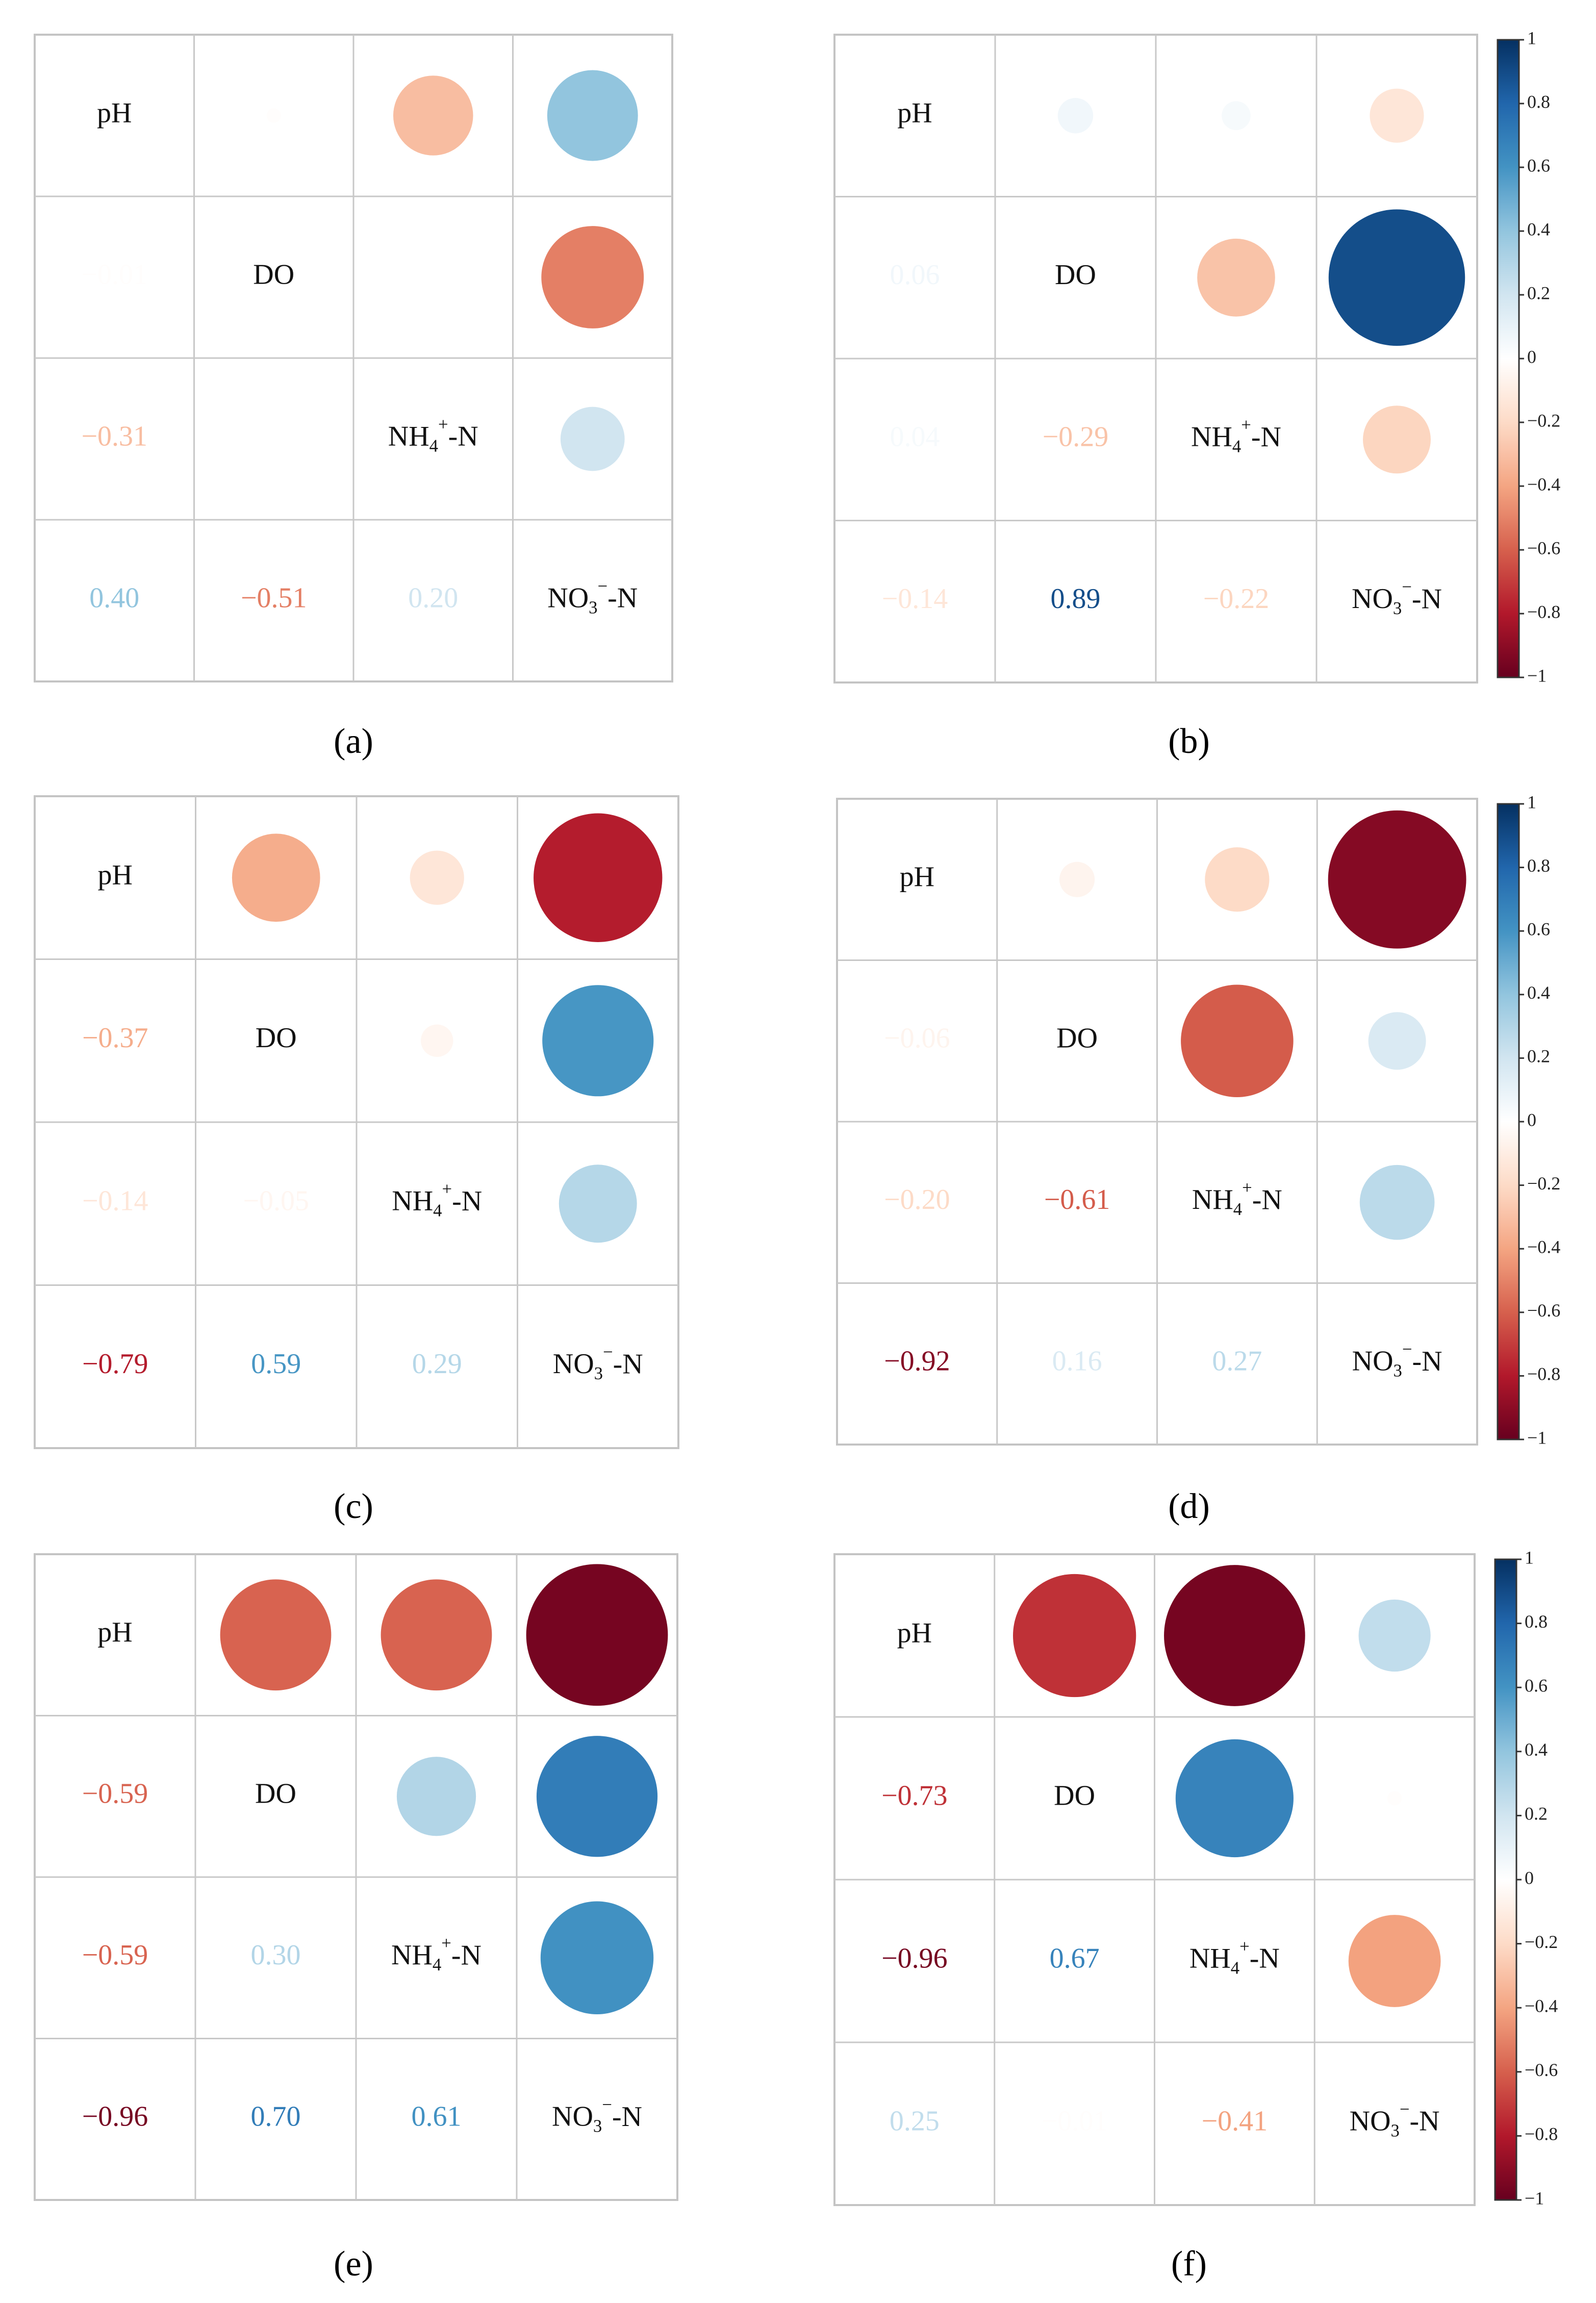  Describe the element at coordinates (1189, 2264) in the screenshot. I see `panel-label: (f)` at that location.